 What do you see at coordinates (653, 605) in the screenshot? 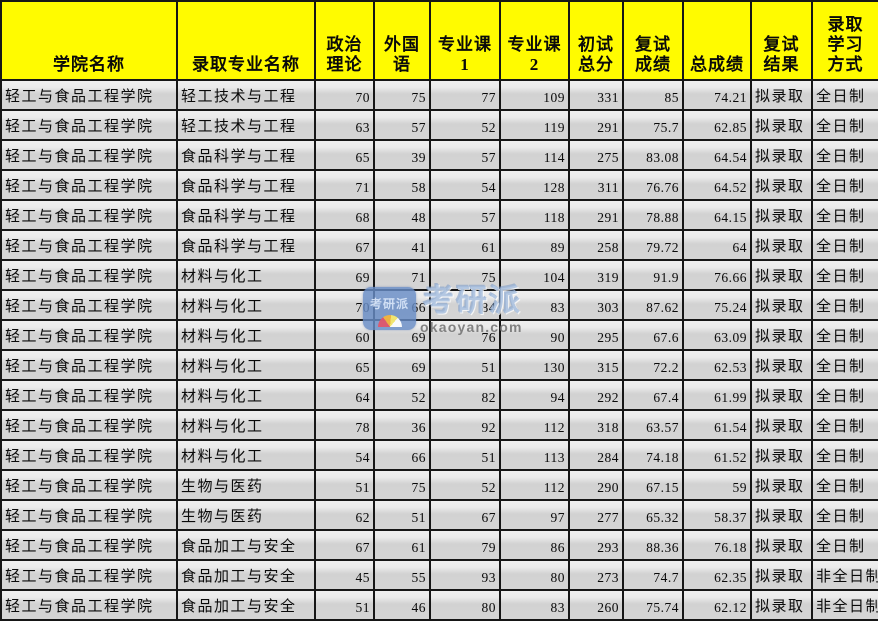
I see `cell-retest-score: 75.74` at bounding box center [653, 605].